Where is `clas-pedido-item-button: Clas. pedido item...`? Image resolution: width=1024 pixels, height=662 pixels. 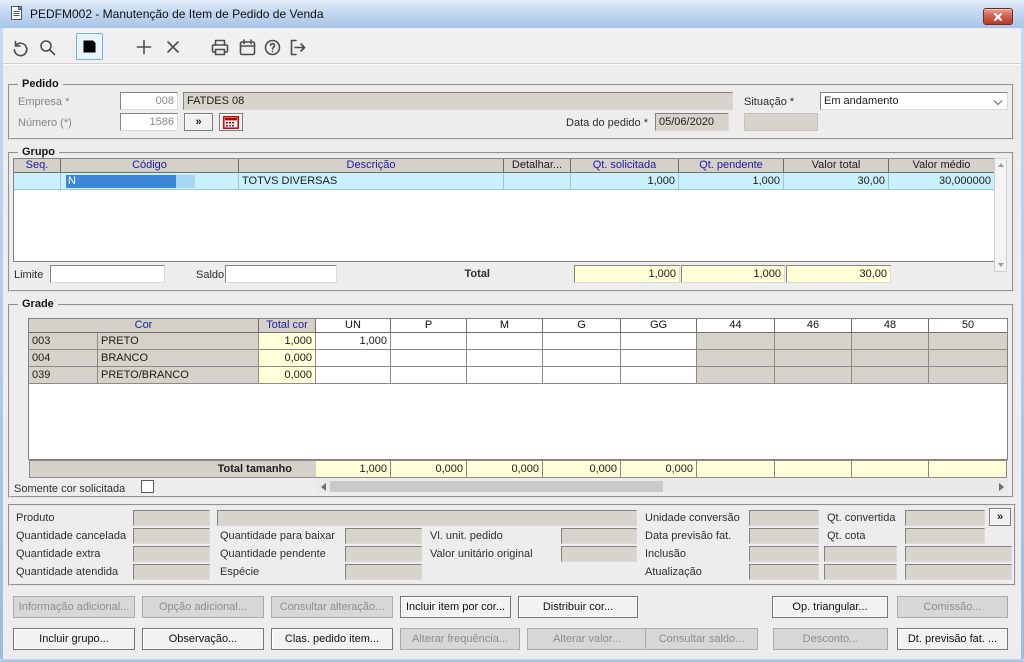 clas-pedido-item-button: Clas. pedido item... is located at coordinates (332, 639).